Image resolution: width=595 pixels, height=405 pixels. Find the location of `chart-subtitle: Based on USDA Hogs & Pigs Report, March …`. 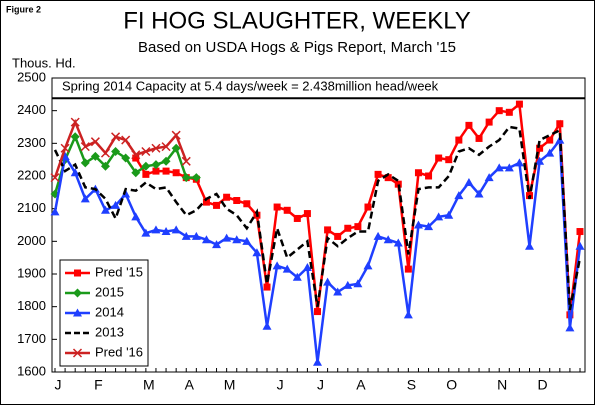

chart-subtitle: Based on USDA Hogs & Pigs Report, March … is located at coordinates (297, 47).